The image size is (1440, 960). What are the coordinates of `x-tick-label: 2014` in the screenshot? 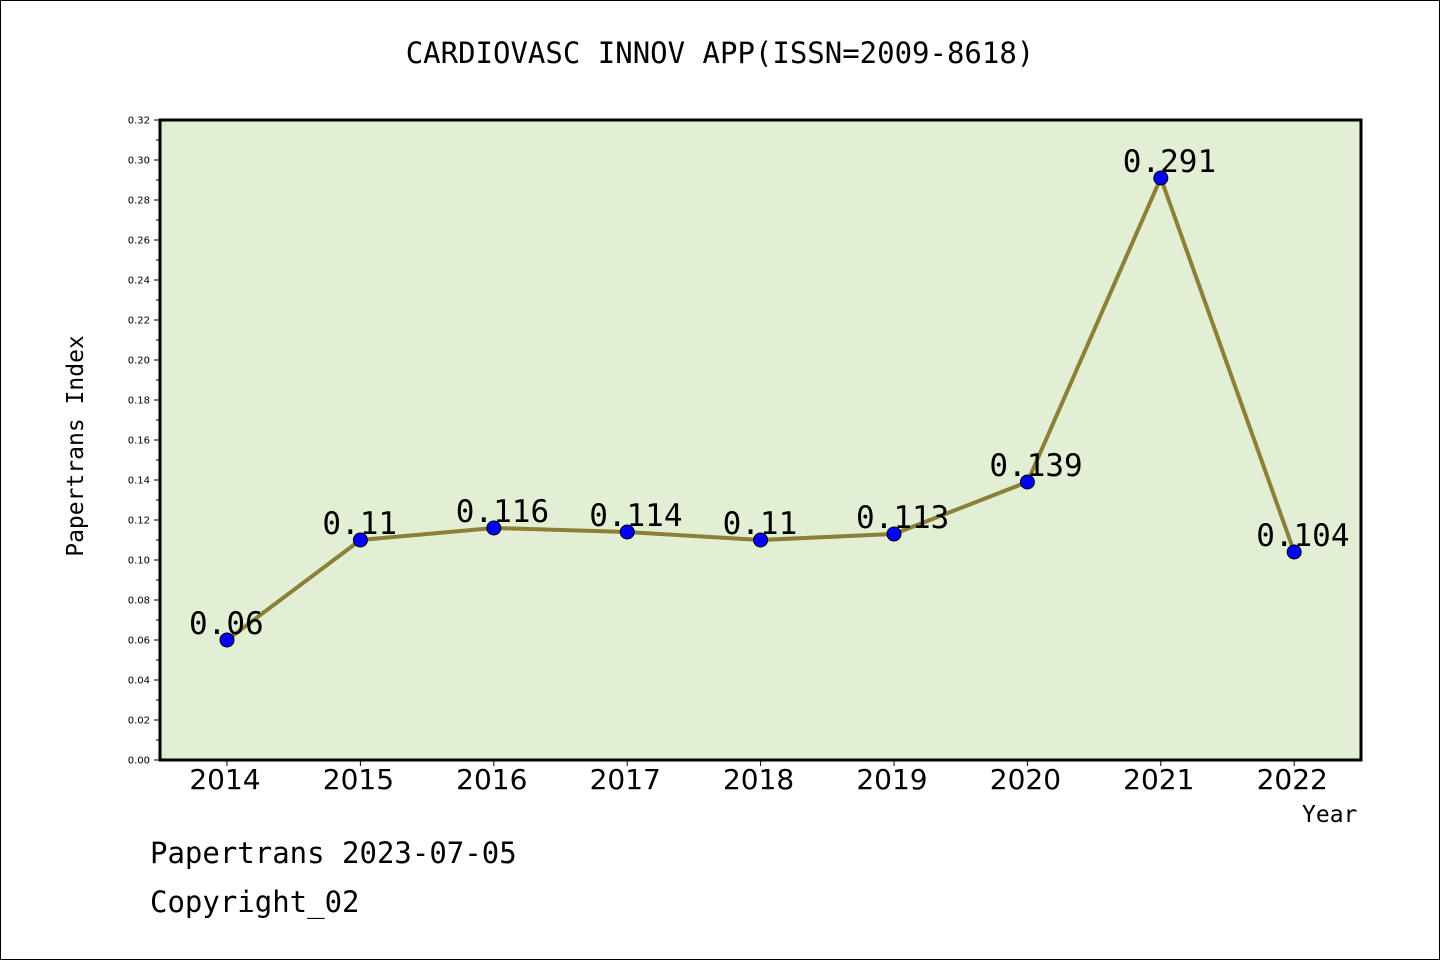 It's located at (224, 779).